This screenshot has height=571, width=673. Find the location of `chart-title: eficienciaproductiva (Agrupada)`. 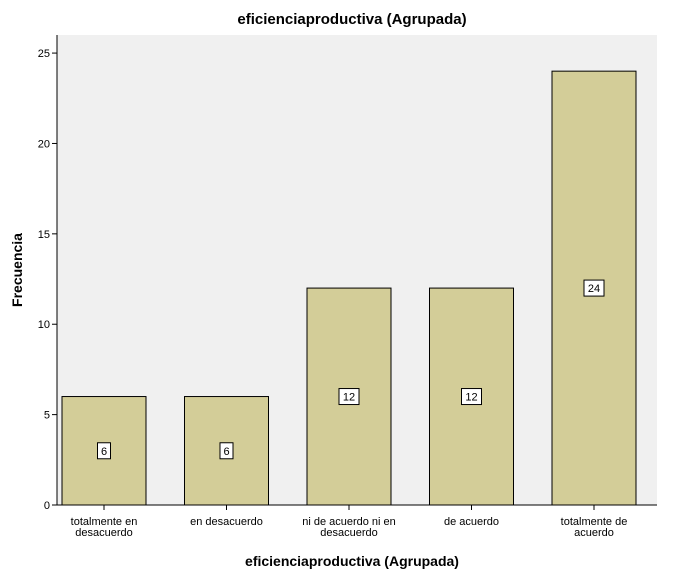

chart-title: eficienciaproductiva (Agrupada) is located at coordinates (351, 19).